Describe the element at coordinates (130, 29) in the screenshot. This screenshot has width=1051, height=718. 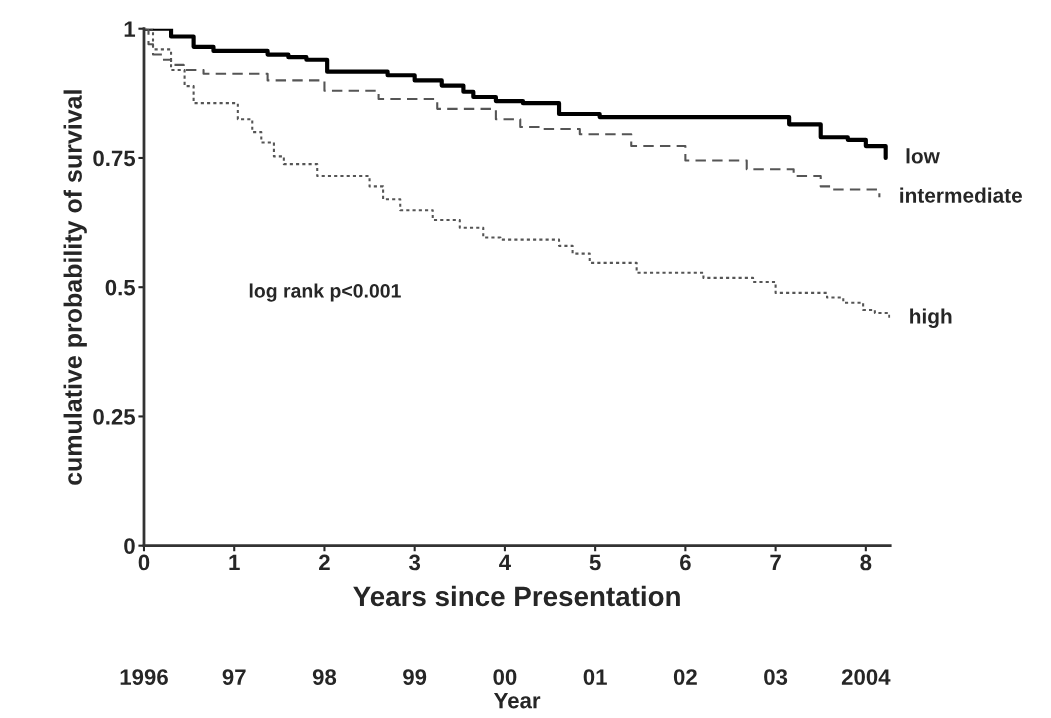
I see `y-tick-label: 1` at that location.